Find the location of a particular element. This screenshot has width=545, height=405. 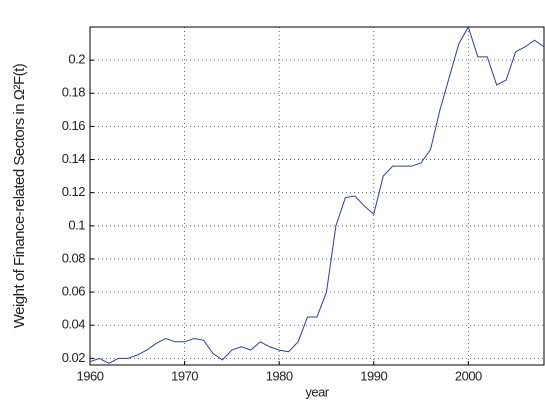

y-tick-label: 0.14 is located at coordinates (74, 158).